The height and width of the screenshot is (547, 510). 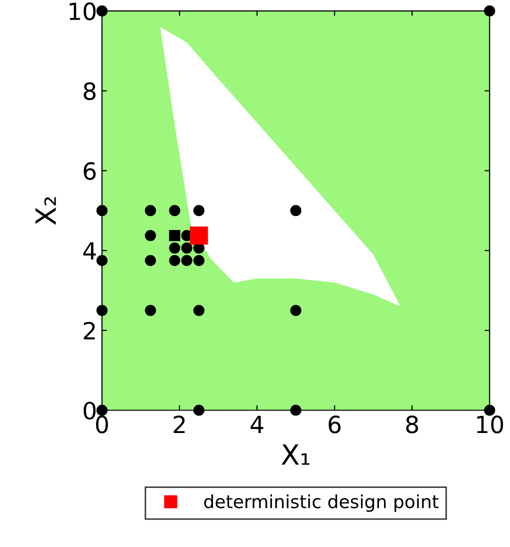 What do you see at coordinates (90, 171) in the screenshot?
I see `y-tick-label: 6` at bounding box center [90, 171].